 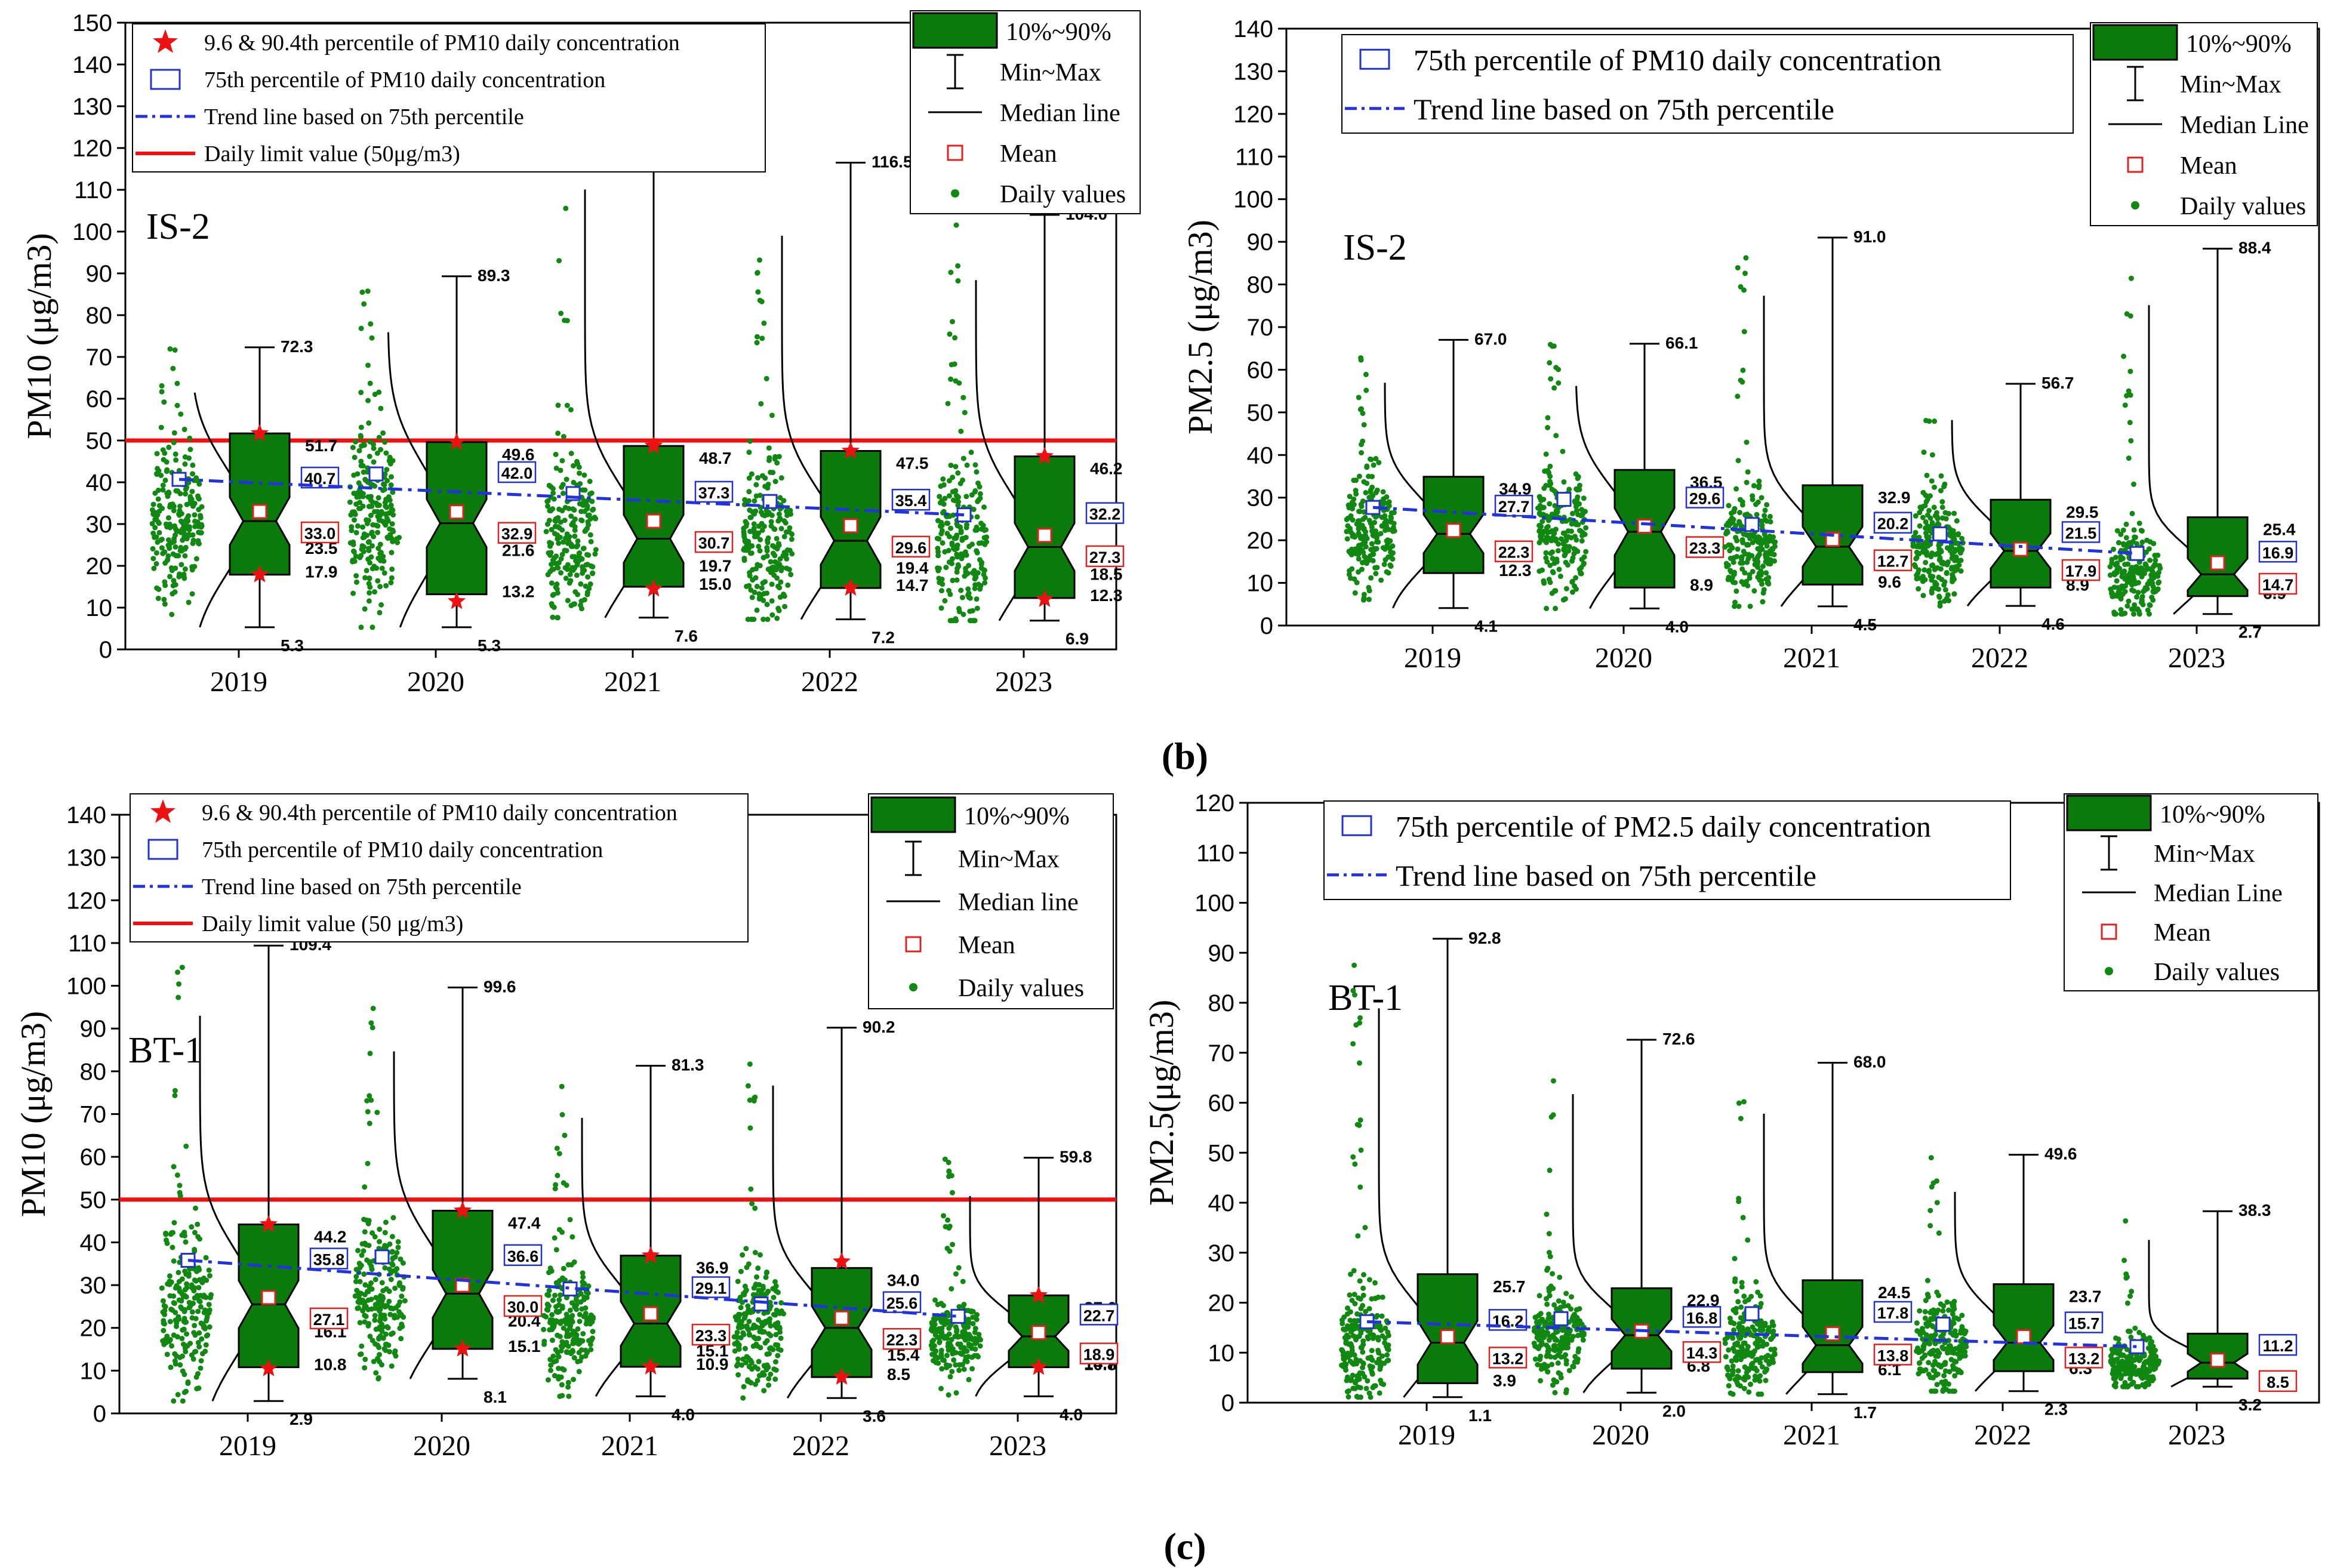 What do you see at coordinates (2135, 42) in the screenshot?
I see `legend-box-icon` at bounding box center [2135, 42].